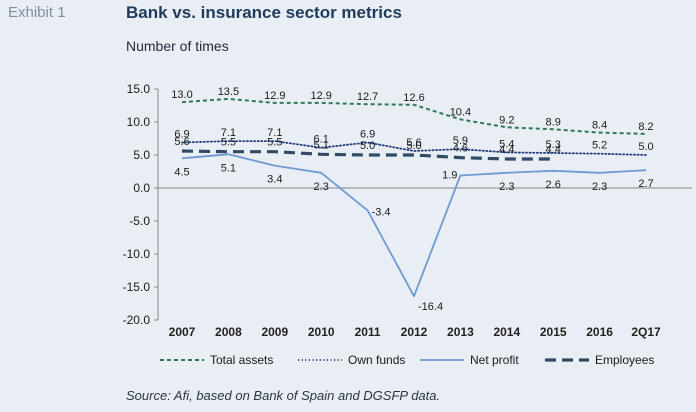 This screenshot has width=696, height=412. Describe the element at coordinates (506, 332) in the screenshot. I see `x-tick-label: 2014` at that location.